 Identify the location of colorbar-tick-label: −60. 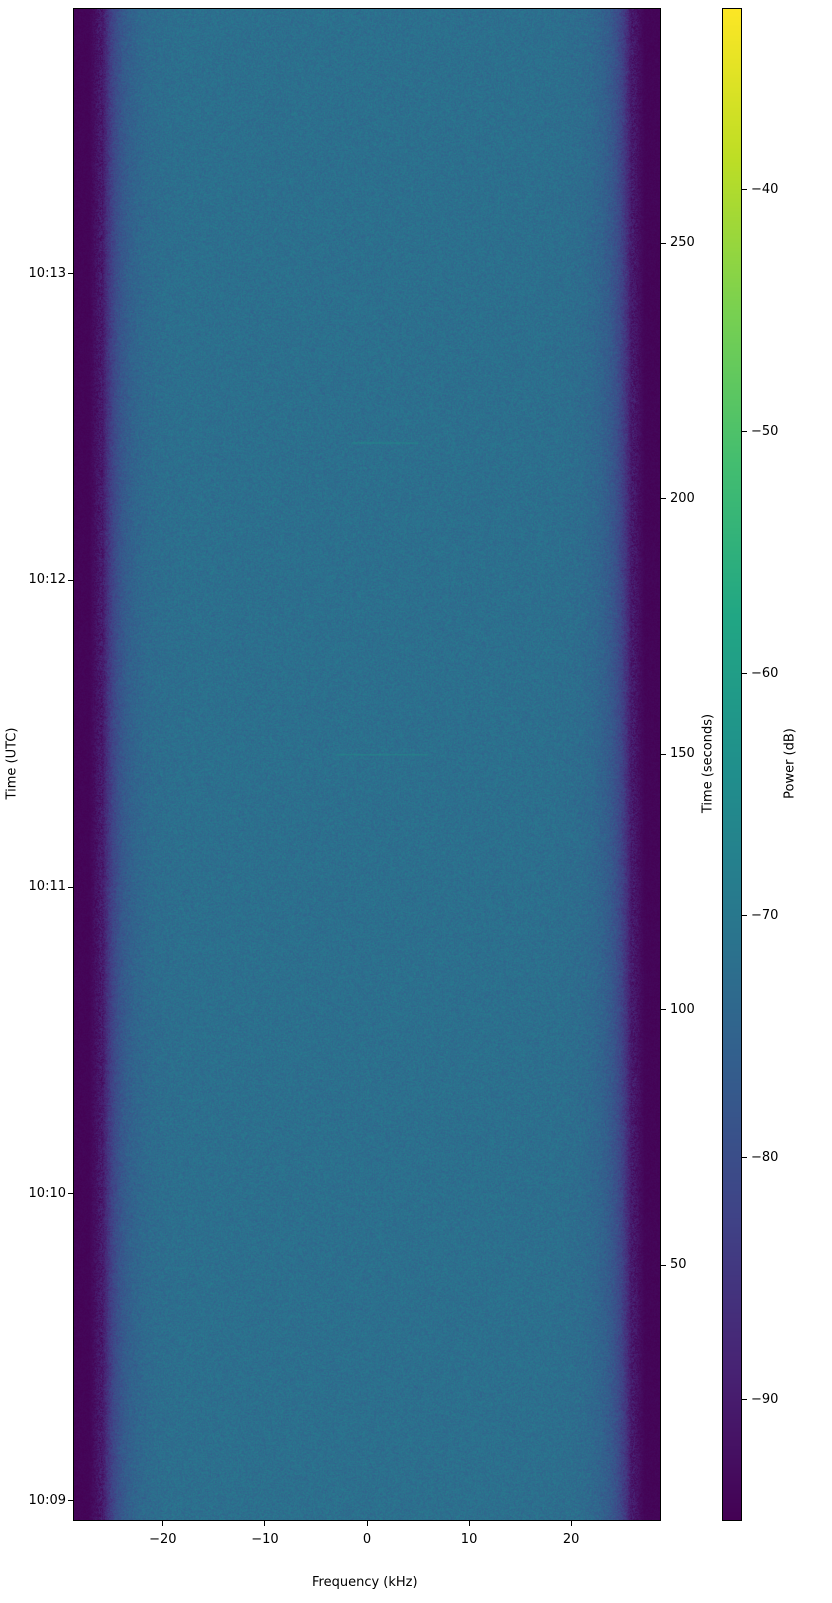
(764, 673).